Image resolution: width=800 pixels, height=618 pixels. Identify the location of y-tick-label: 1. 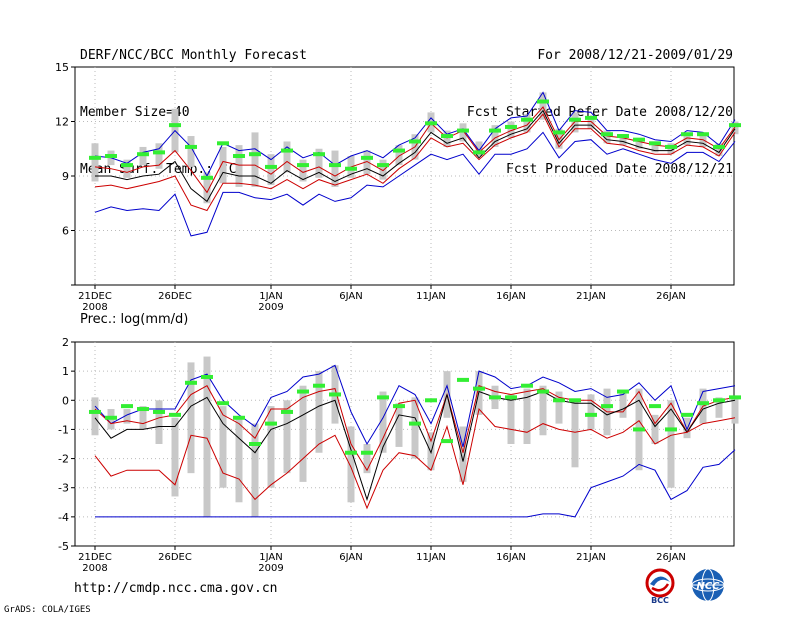
(65, 371).